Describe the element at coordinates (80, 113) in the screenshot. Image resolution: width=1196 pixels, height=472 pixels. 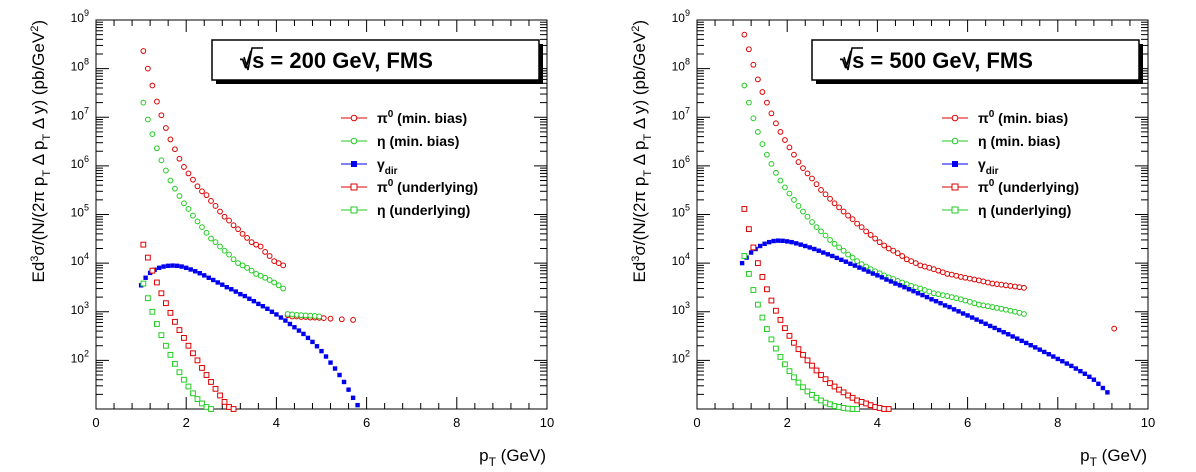
I see `y-tick-label: 10⁷` at that location.